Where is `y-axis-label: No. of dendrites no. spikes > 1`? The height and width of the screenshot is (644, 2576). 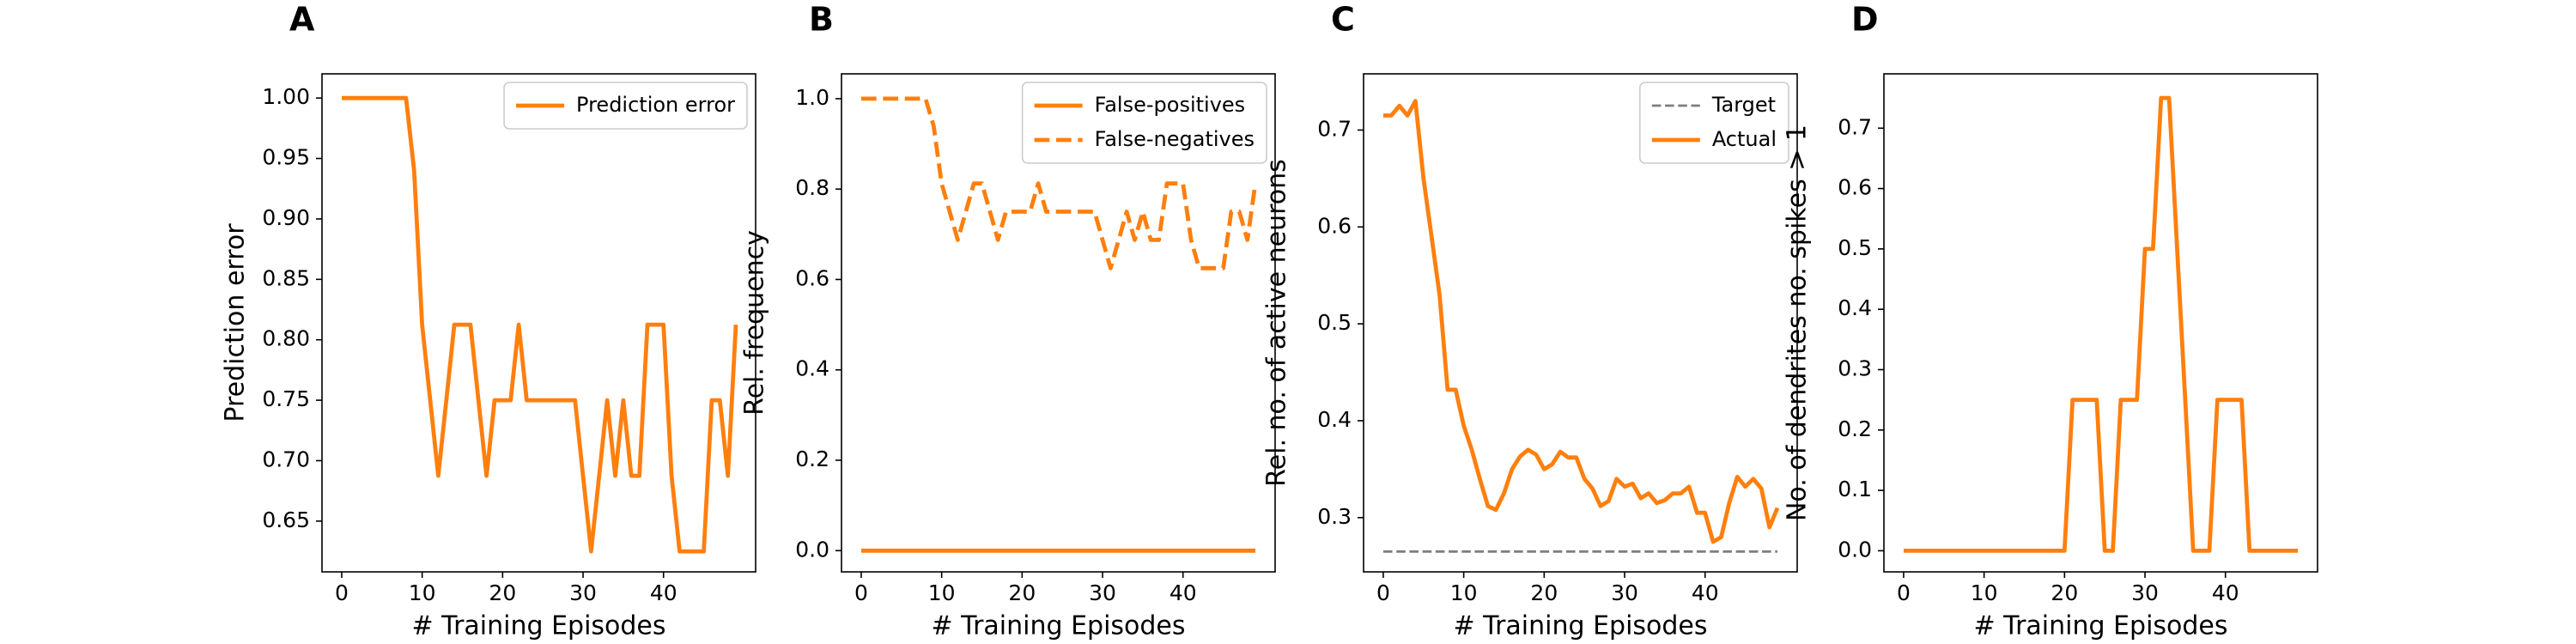
y-axis-label: No. of dendrites no. spikes > 1 is located at coordinates (1798, 323).